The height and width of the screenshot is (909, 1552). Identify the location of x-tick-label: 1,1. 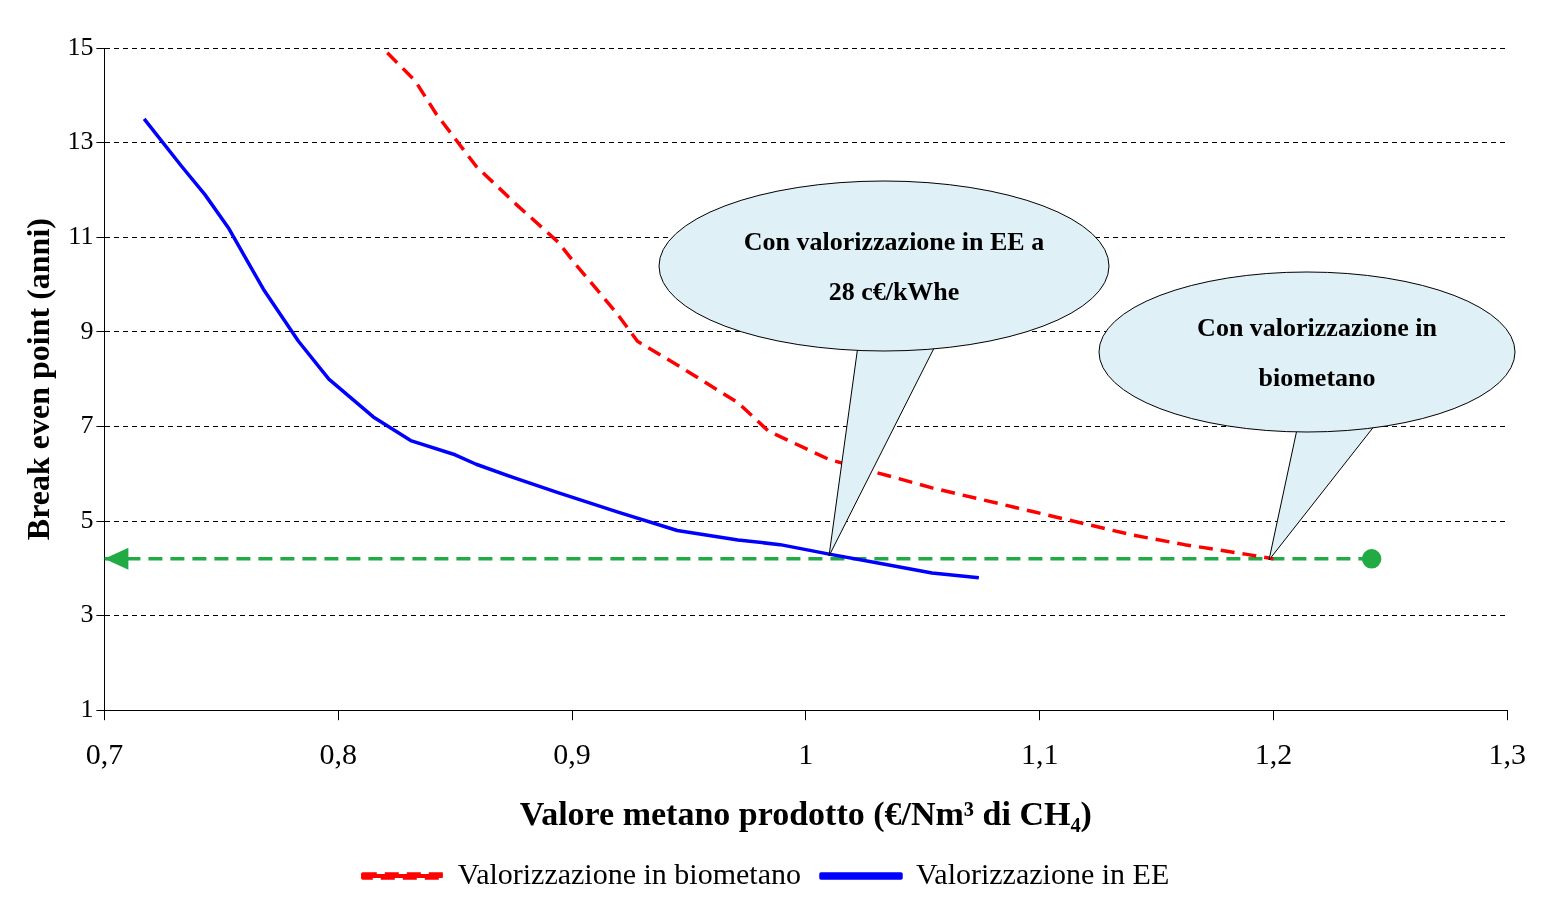
(1039, 754).